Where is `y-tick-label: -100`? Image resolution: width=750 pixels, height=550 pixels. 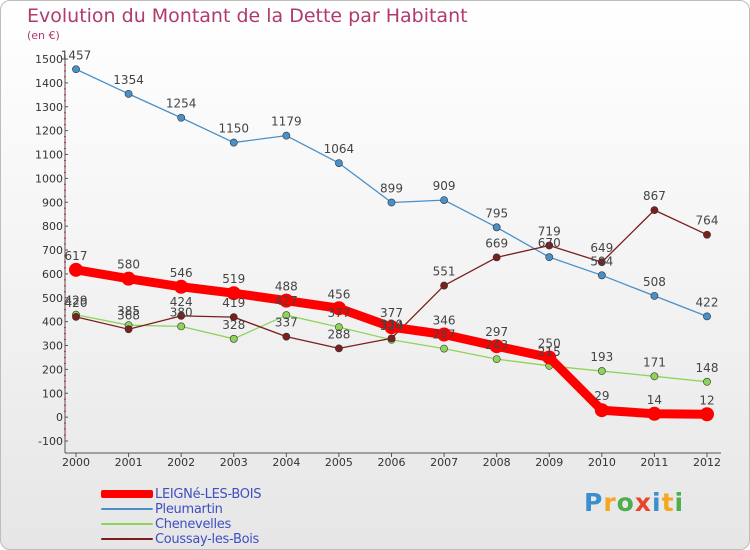
y-tick-label: -100 is located at coordinates (50, 441).